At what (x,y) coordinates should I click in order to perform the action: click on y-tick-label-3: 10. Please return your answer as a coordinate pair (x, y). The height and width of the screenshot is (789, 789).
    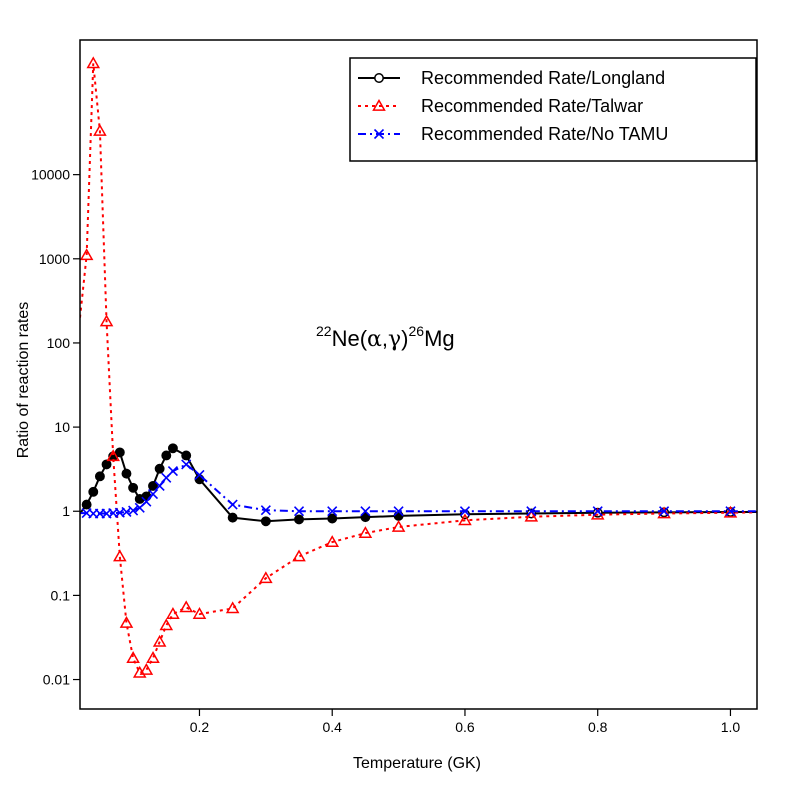
    Looking at the image, I should click on (62, 427).